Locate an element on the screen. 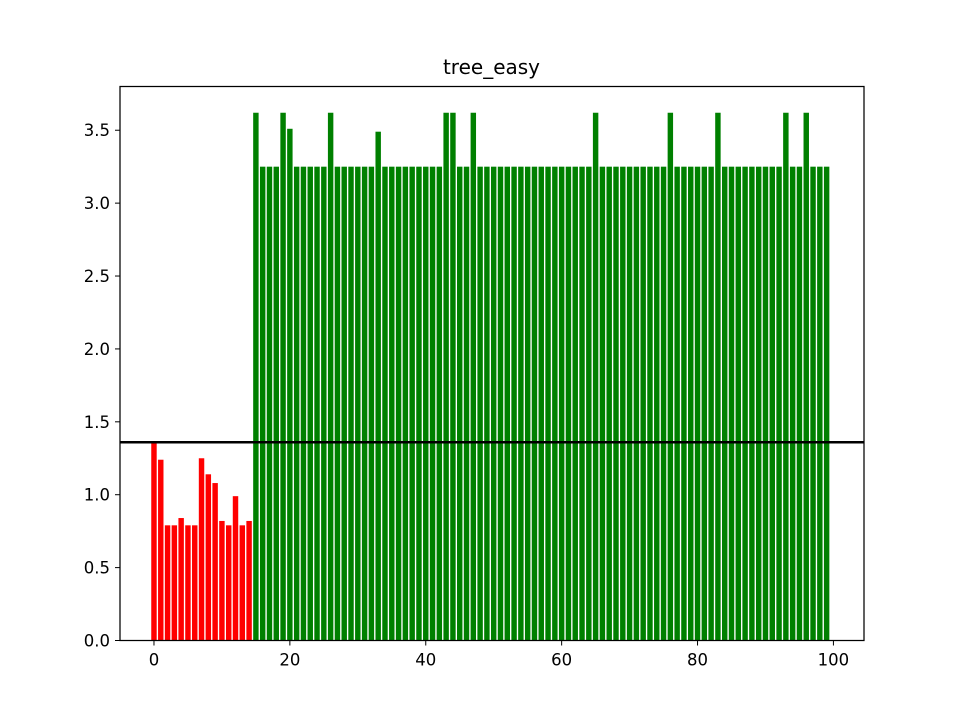 The width and height of the screenshot is (960, 720). x-tick-label: 100 is located at coordinates (834, 660).